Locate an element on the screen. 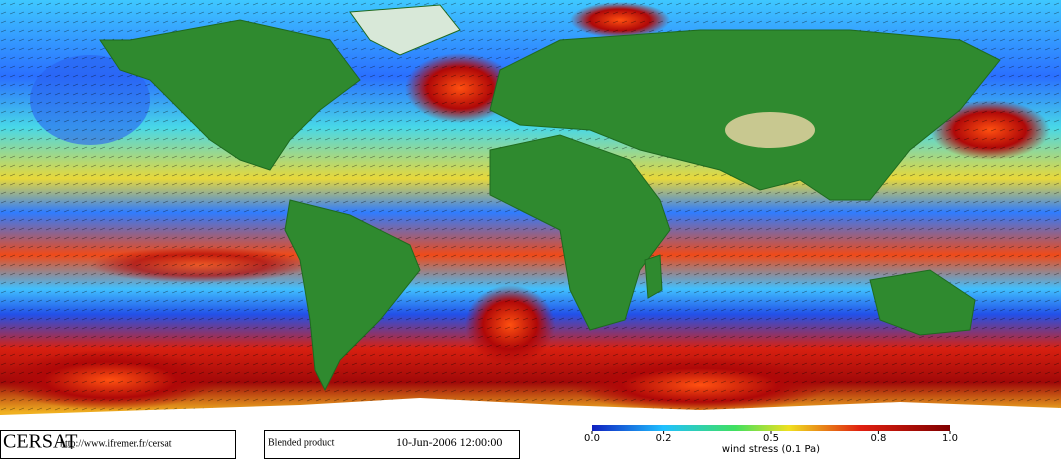 The width and height of the screenshot is (1061, 467). date: 10-Jun-2006 12:00:00 is located at coordinates (449, 442).